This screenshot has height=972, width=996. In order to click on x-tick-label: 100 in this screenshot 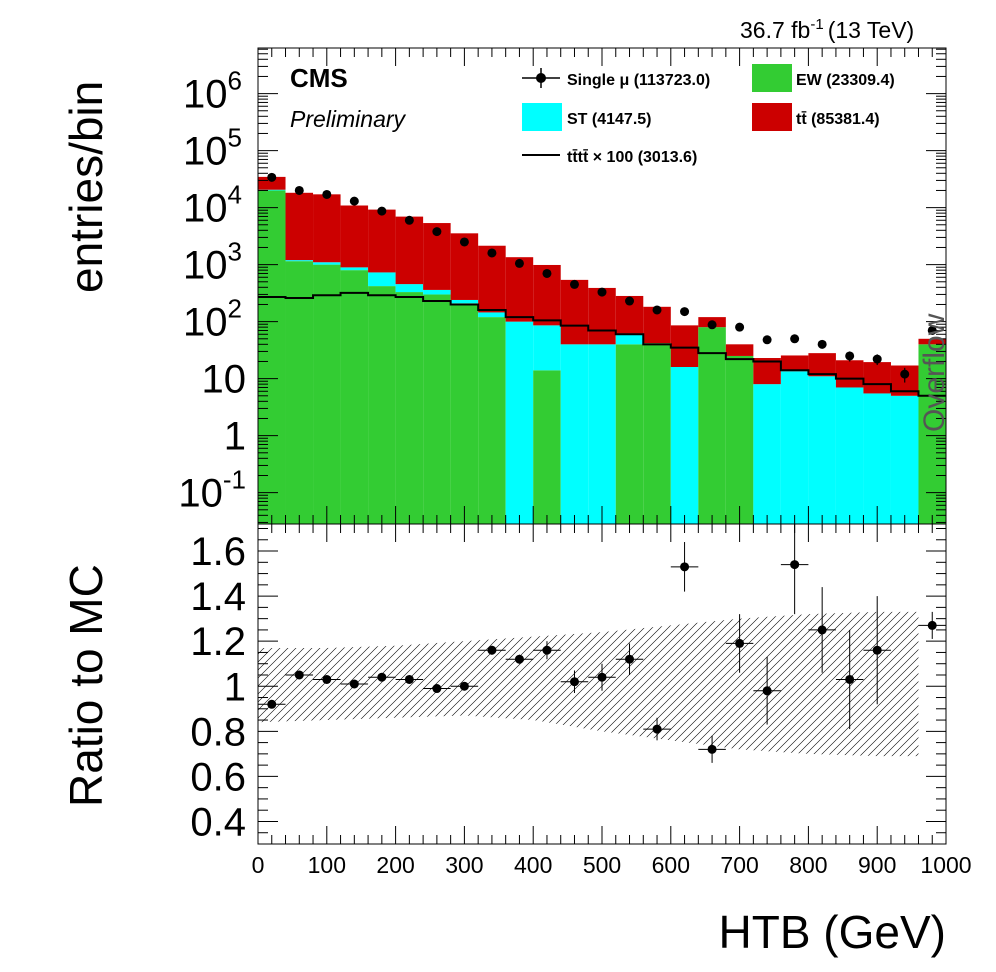, I will do `click(327, 865)`.